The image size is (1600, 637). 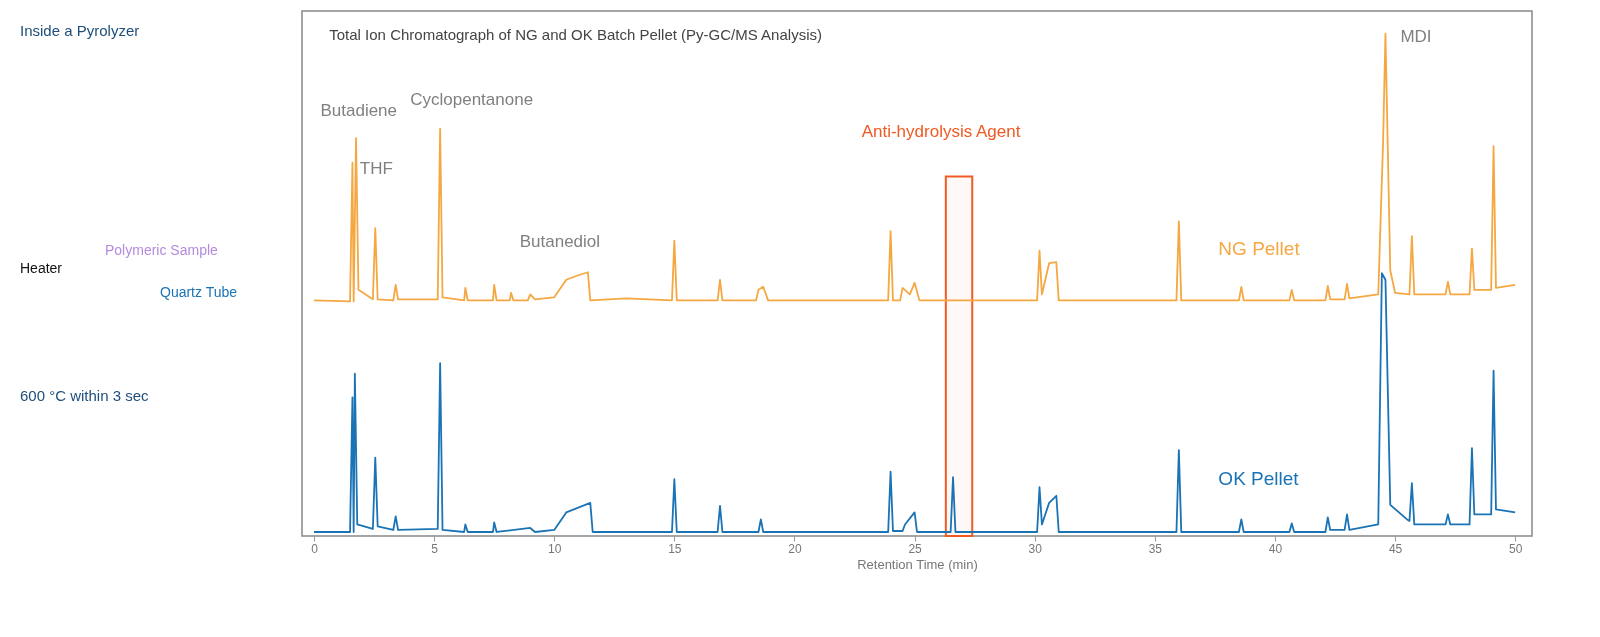 What do you see at coordinates (315, 548) in the screenshot?
I see `x-tick-label: 0` at bounding box center [315, 548].